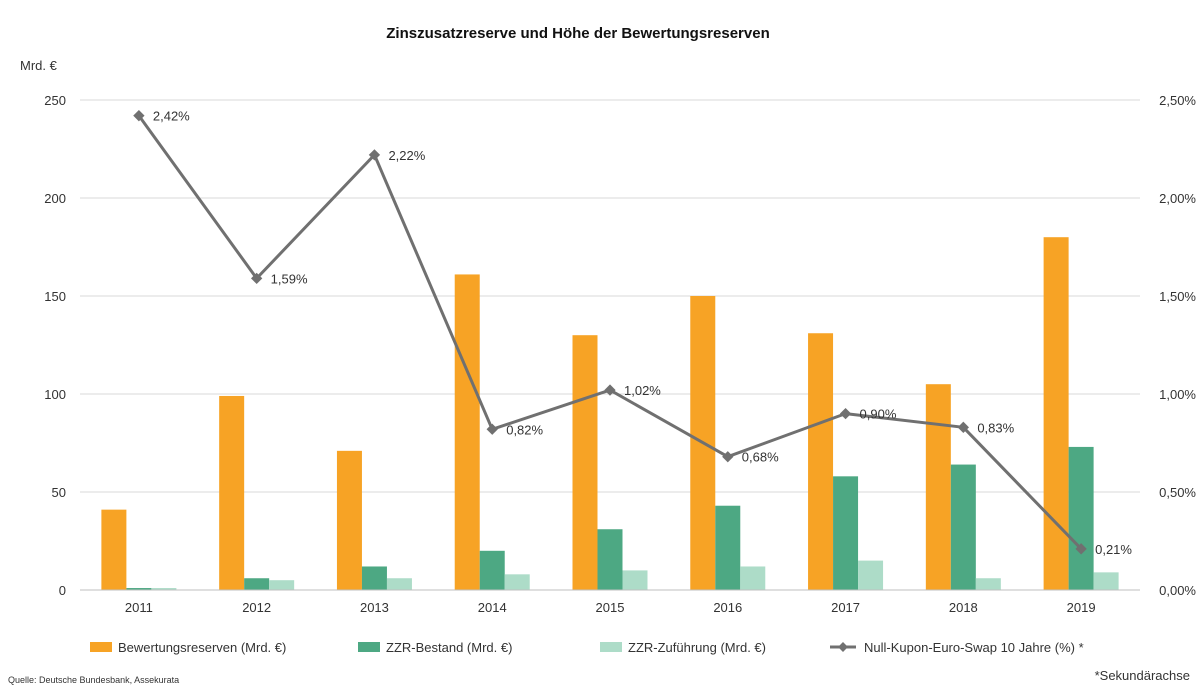 This screenshot has width=1200, height=691. I want to click on legend-marker, so click(843, 647).